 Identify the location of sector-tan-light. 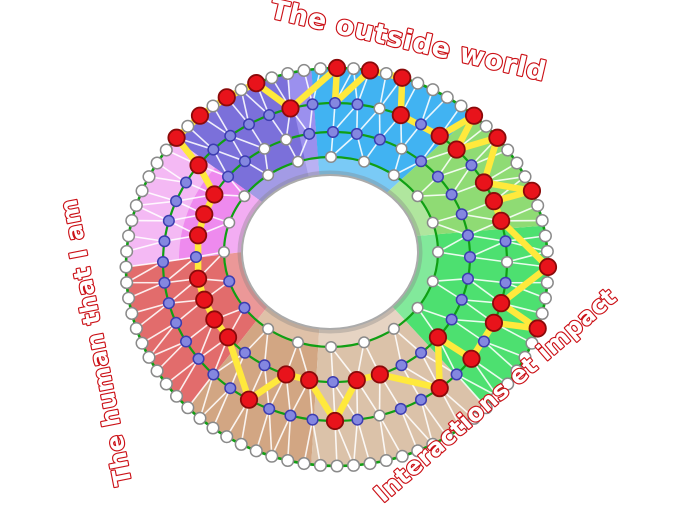
(399, 386).